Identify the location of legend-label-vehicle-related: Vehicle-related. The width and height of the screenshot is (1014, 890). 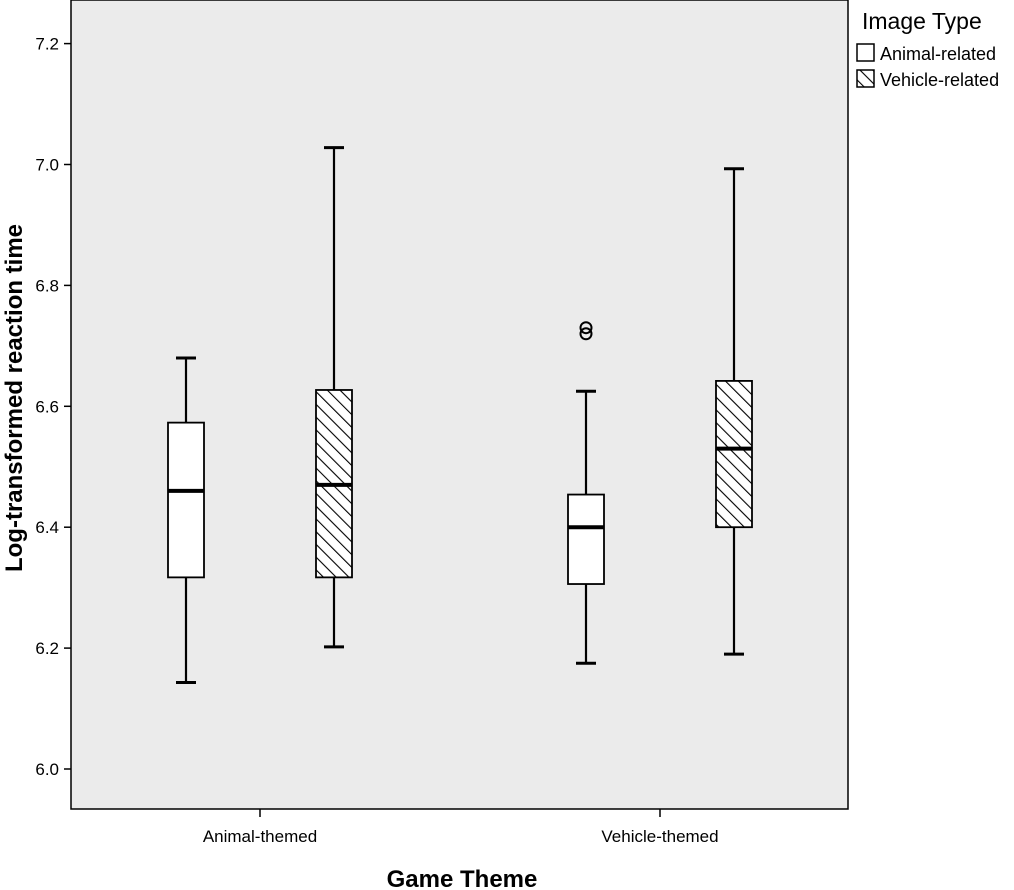
(939, 80).